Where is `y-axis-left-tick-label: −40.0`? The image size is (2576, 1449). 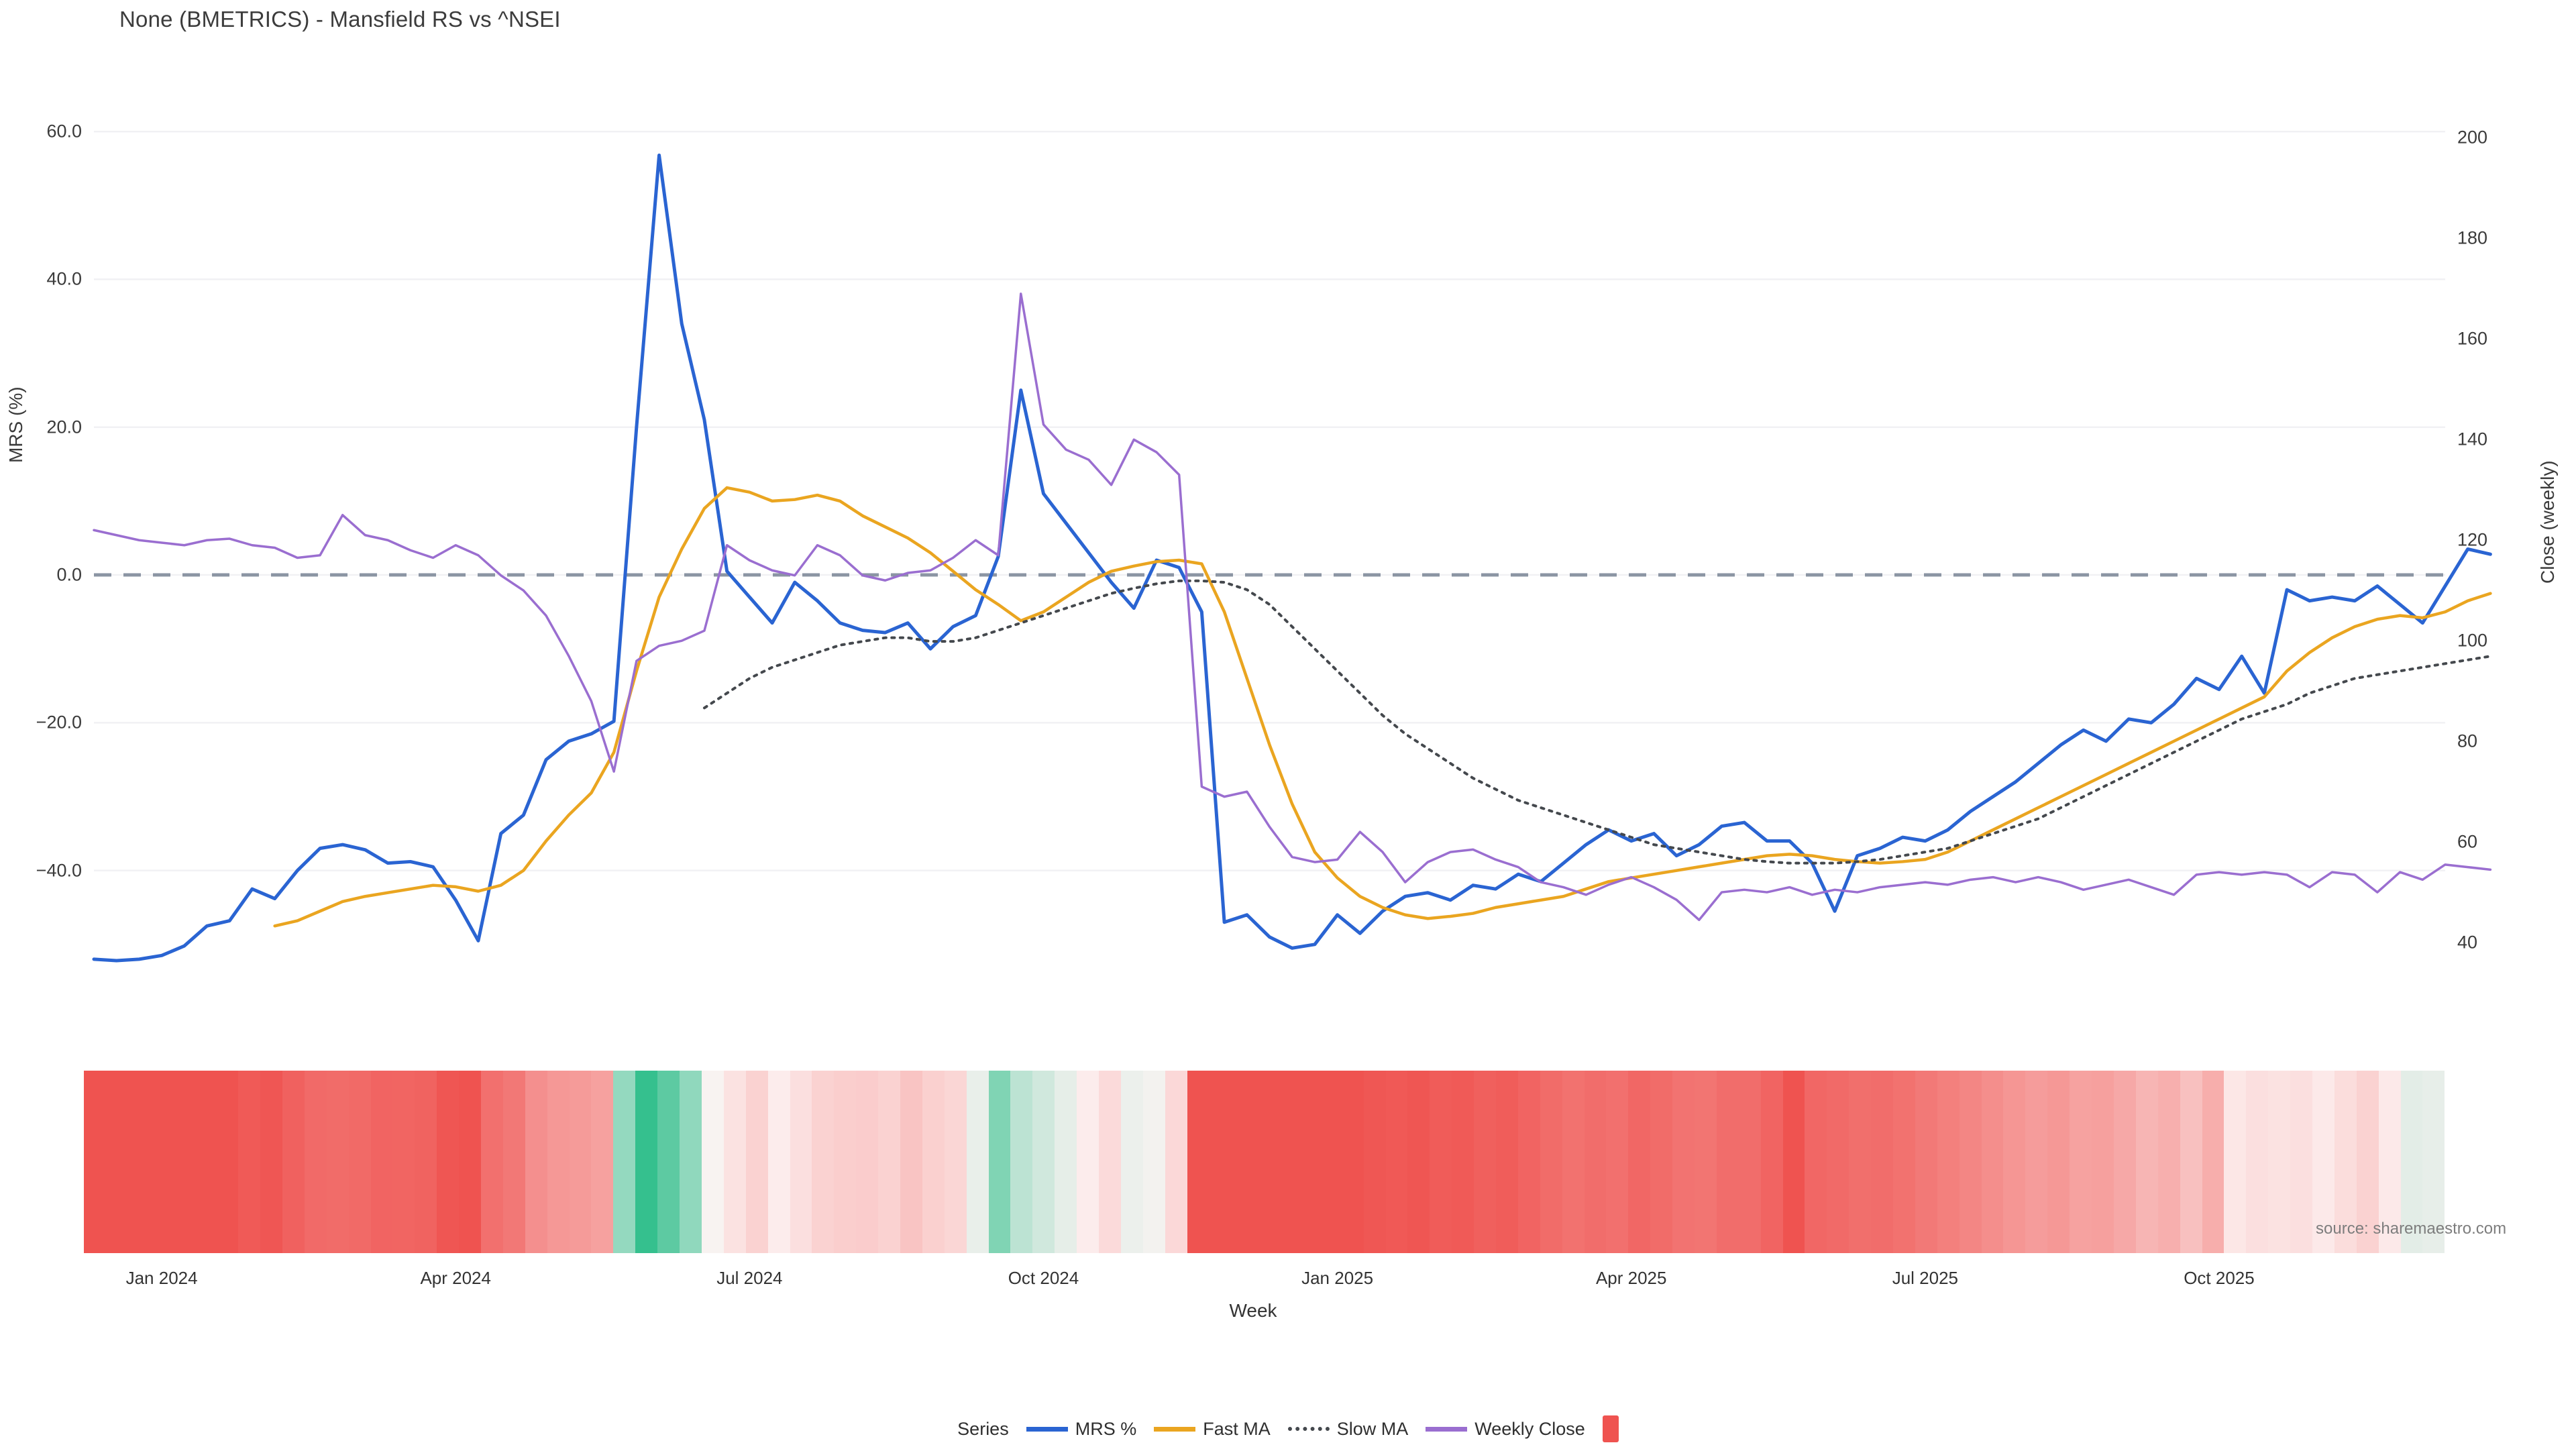
y-axis-left-tick-label: −40.0 is located at coordinates (59, 870).